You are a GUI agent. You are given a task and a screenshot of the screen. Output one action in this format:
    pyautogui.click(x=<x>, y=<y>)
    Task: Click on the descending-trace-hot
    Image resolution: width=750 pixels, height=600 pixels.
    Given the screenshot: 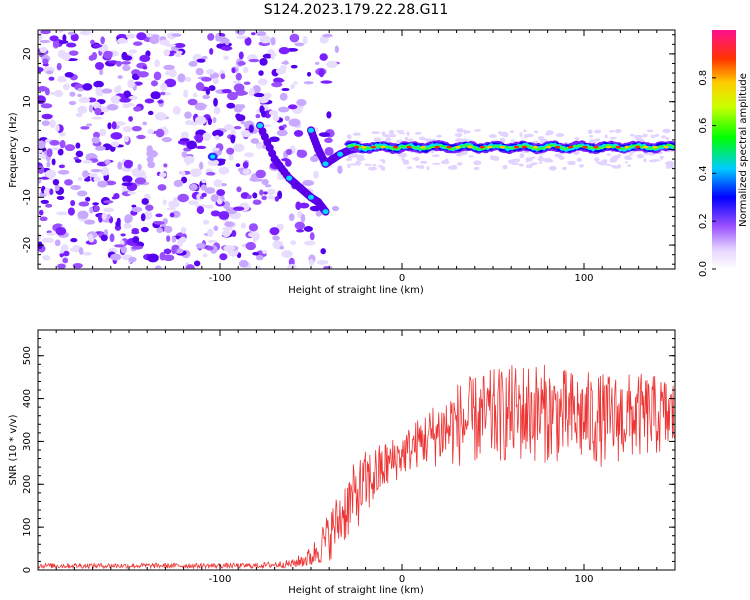 What is the action you would take?
    pyautogui.click(x=289, y=178)
    